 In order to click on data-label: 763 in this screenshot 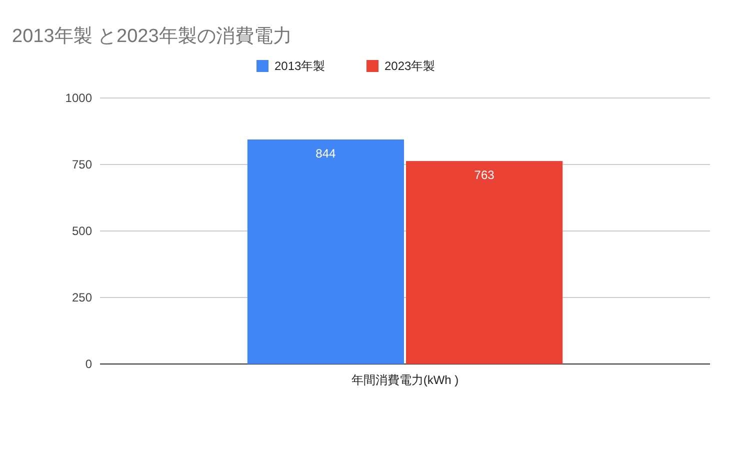, I will do `click(484, 175)`.